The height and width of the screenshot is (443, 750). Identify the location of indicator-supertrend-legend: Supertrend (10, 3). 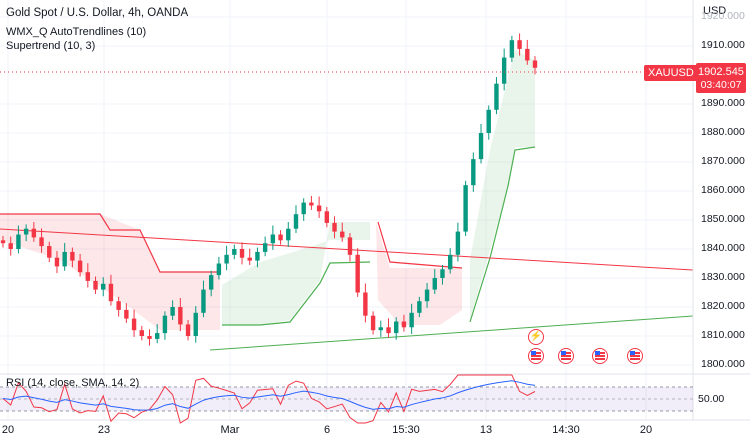
(51, 46).